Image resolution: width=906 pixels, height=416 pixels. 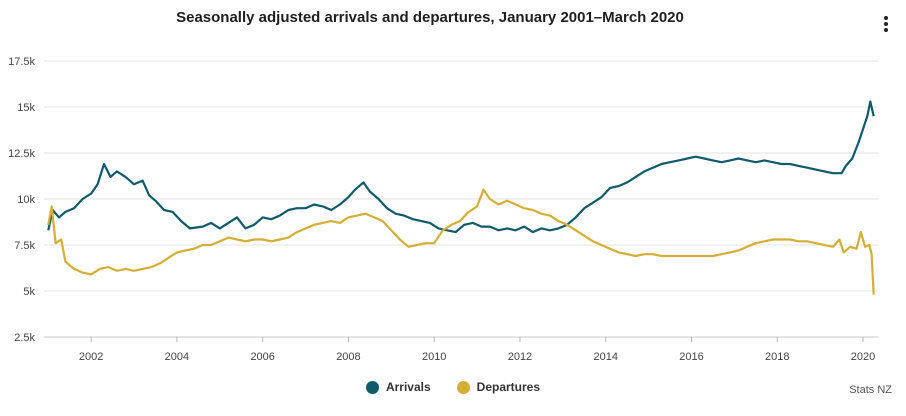 I want to click on legend-swatch-arrivals, so click(x=372, y=387).